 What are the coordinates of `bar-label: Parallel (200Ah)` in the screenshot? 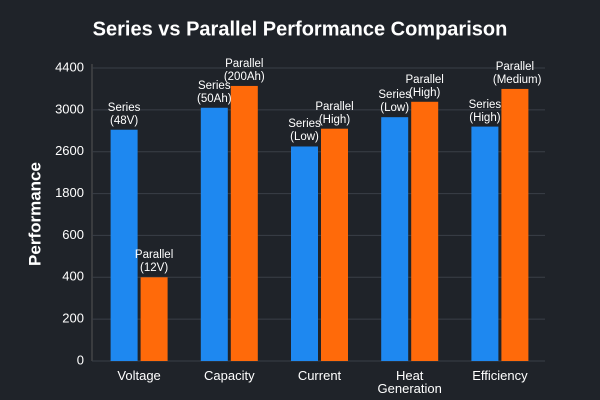 It's located at (244, 70).